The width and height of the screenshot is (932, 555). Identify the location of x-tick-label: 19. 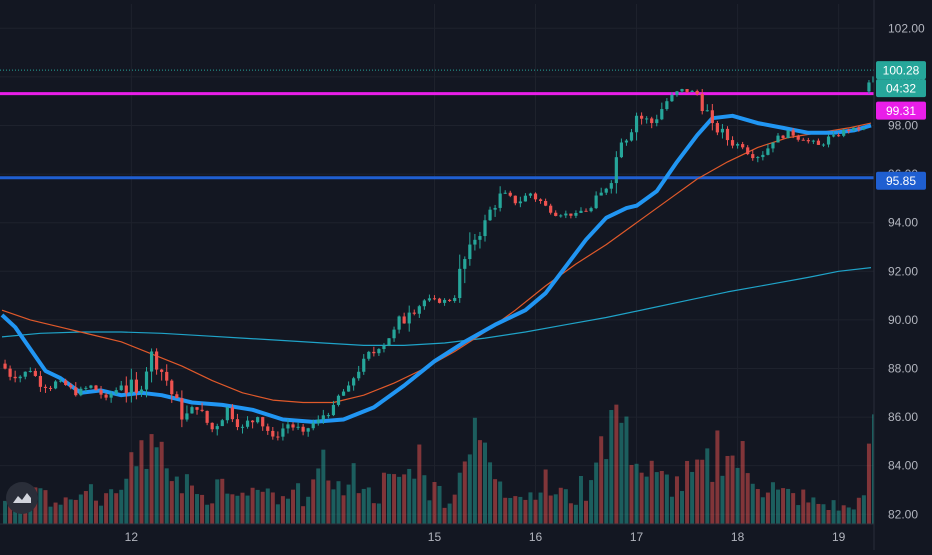
(839, 537).